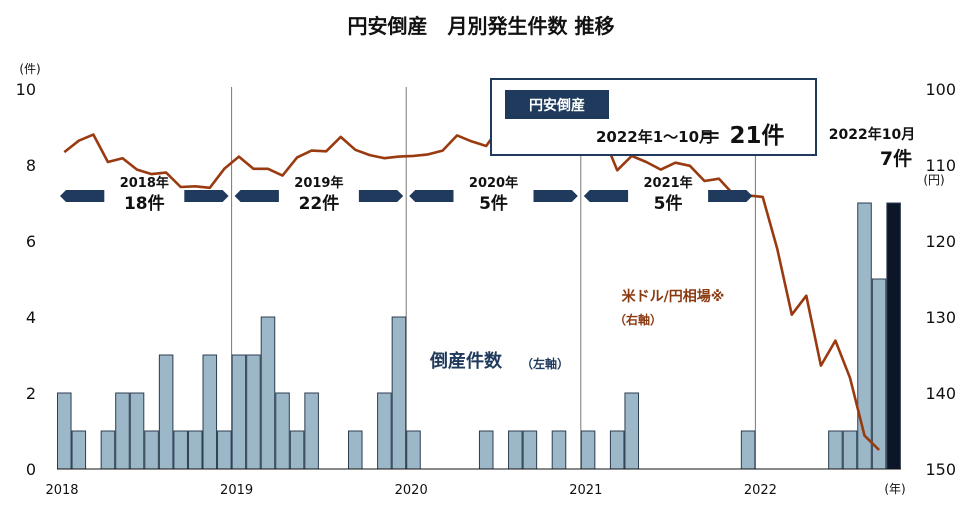 Image resolution: width=962 pixels, height=507 pixels. What do you see at coordinates (655, 137) in the screenshot?
I see `callout-period: 2022年1～10月` at bounding box center [655, 137].